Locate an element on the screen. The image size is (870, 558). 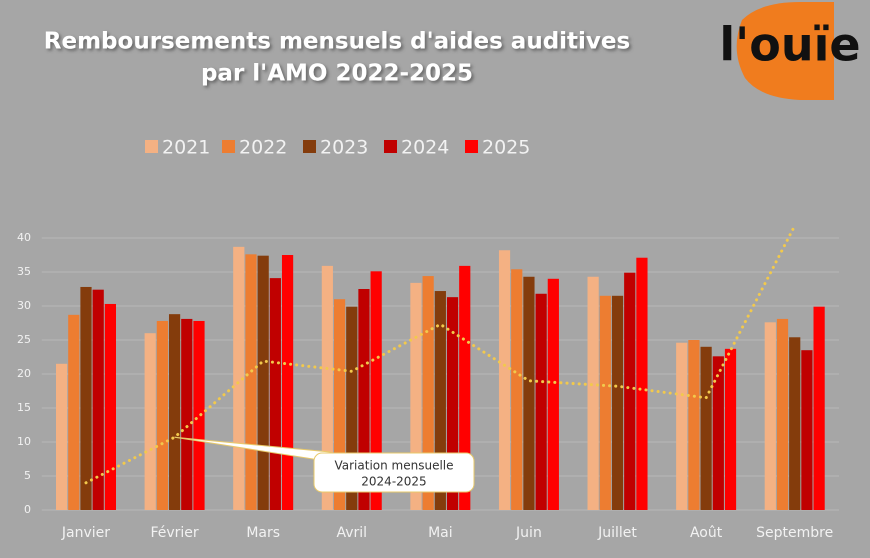
y-tick-label: 0 is located at coordinates (27, 509).